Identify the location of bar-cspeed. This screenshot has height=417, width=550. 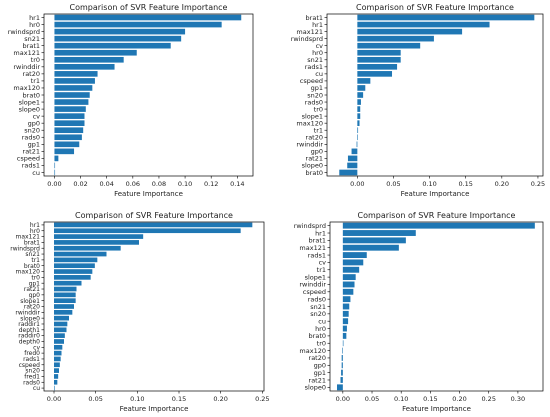
(56, 158).